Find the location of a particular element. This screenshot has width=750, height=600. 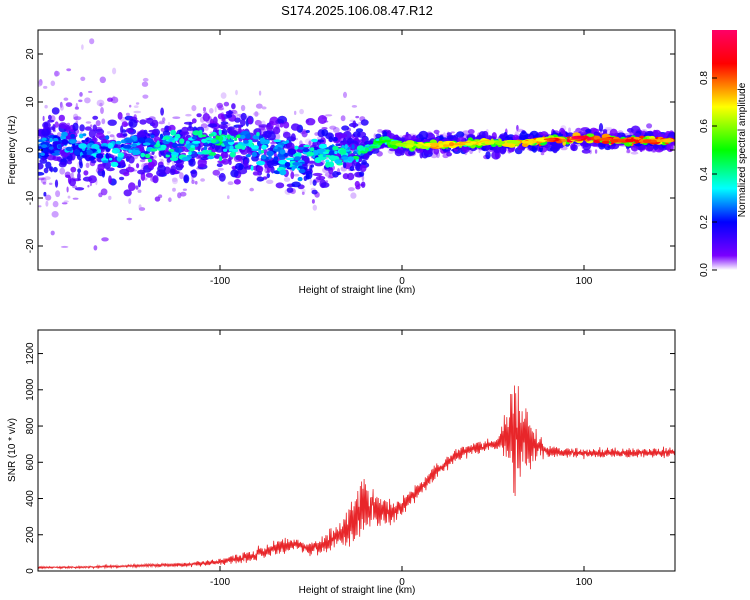

snr-ylabel: SNR (10 * v/v) is located at coordinates (12, 450).